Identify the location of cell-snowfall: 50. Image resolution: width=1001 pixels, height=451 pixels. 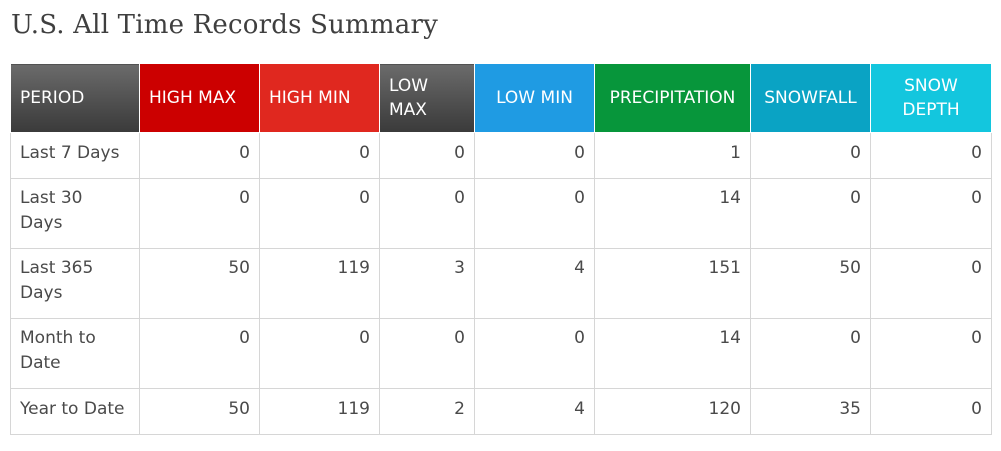
(810, 283).